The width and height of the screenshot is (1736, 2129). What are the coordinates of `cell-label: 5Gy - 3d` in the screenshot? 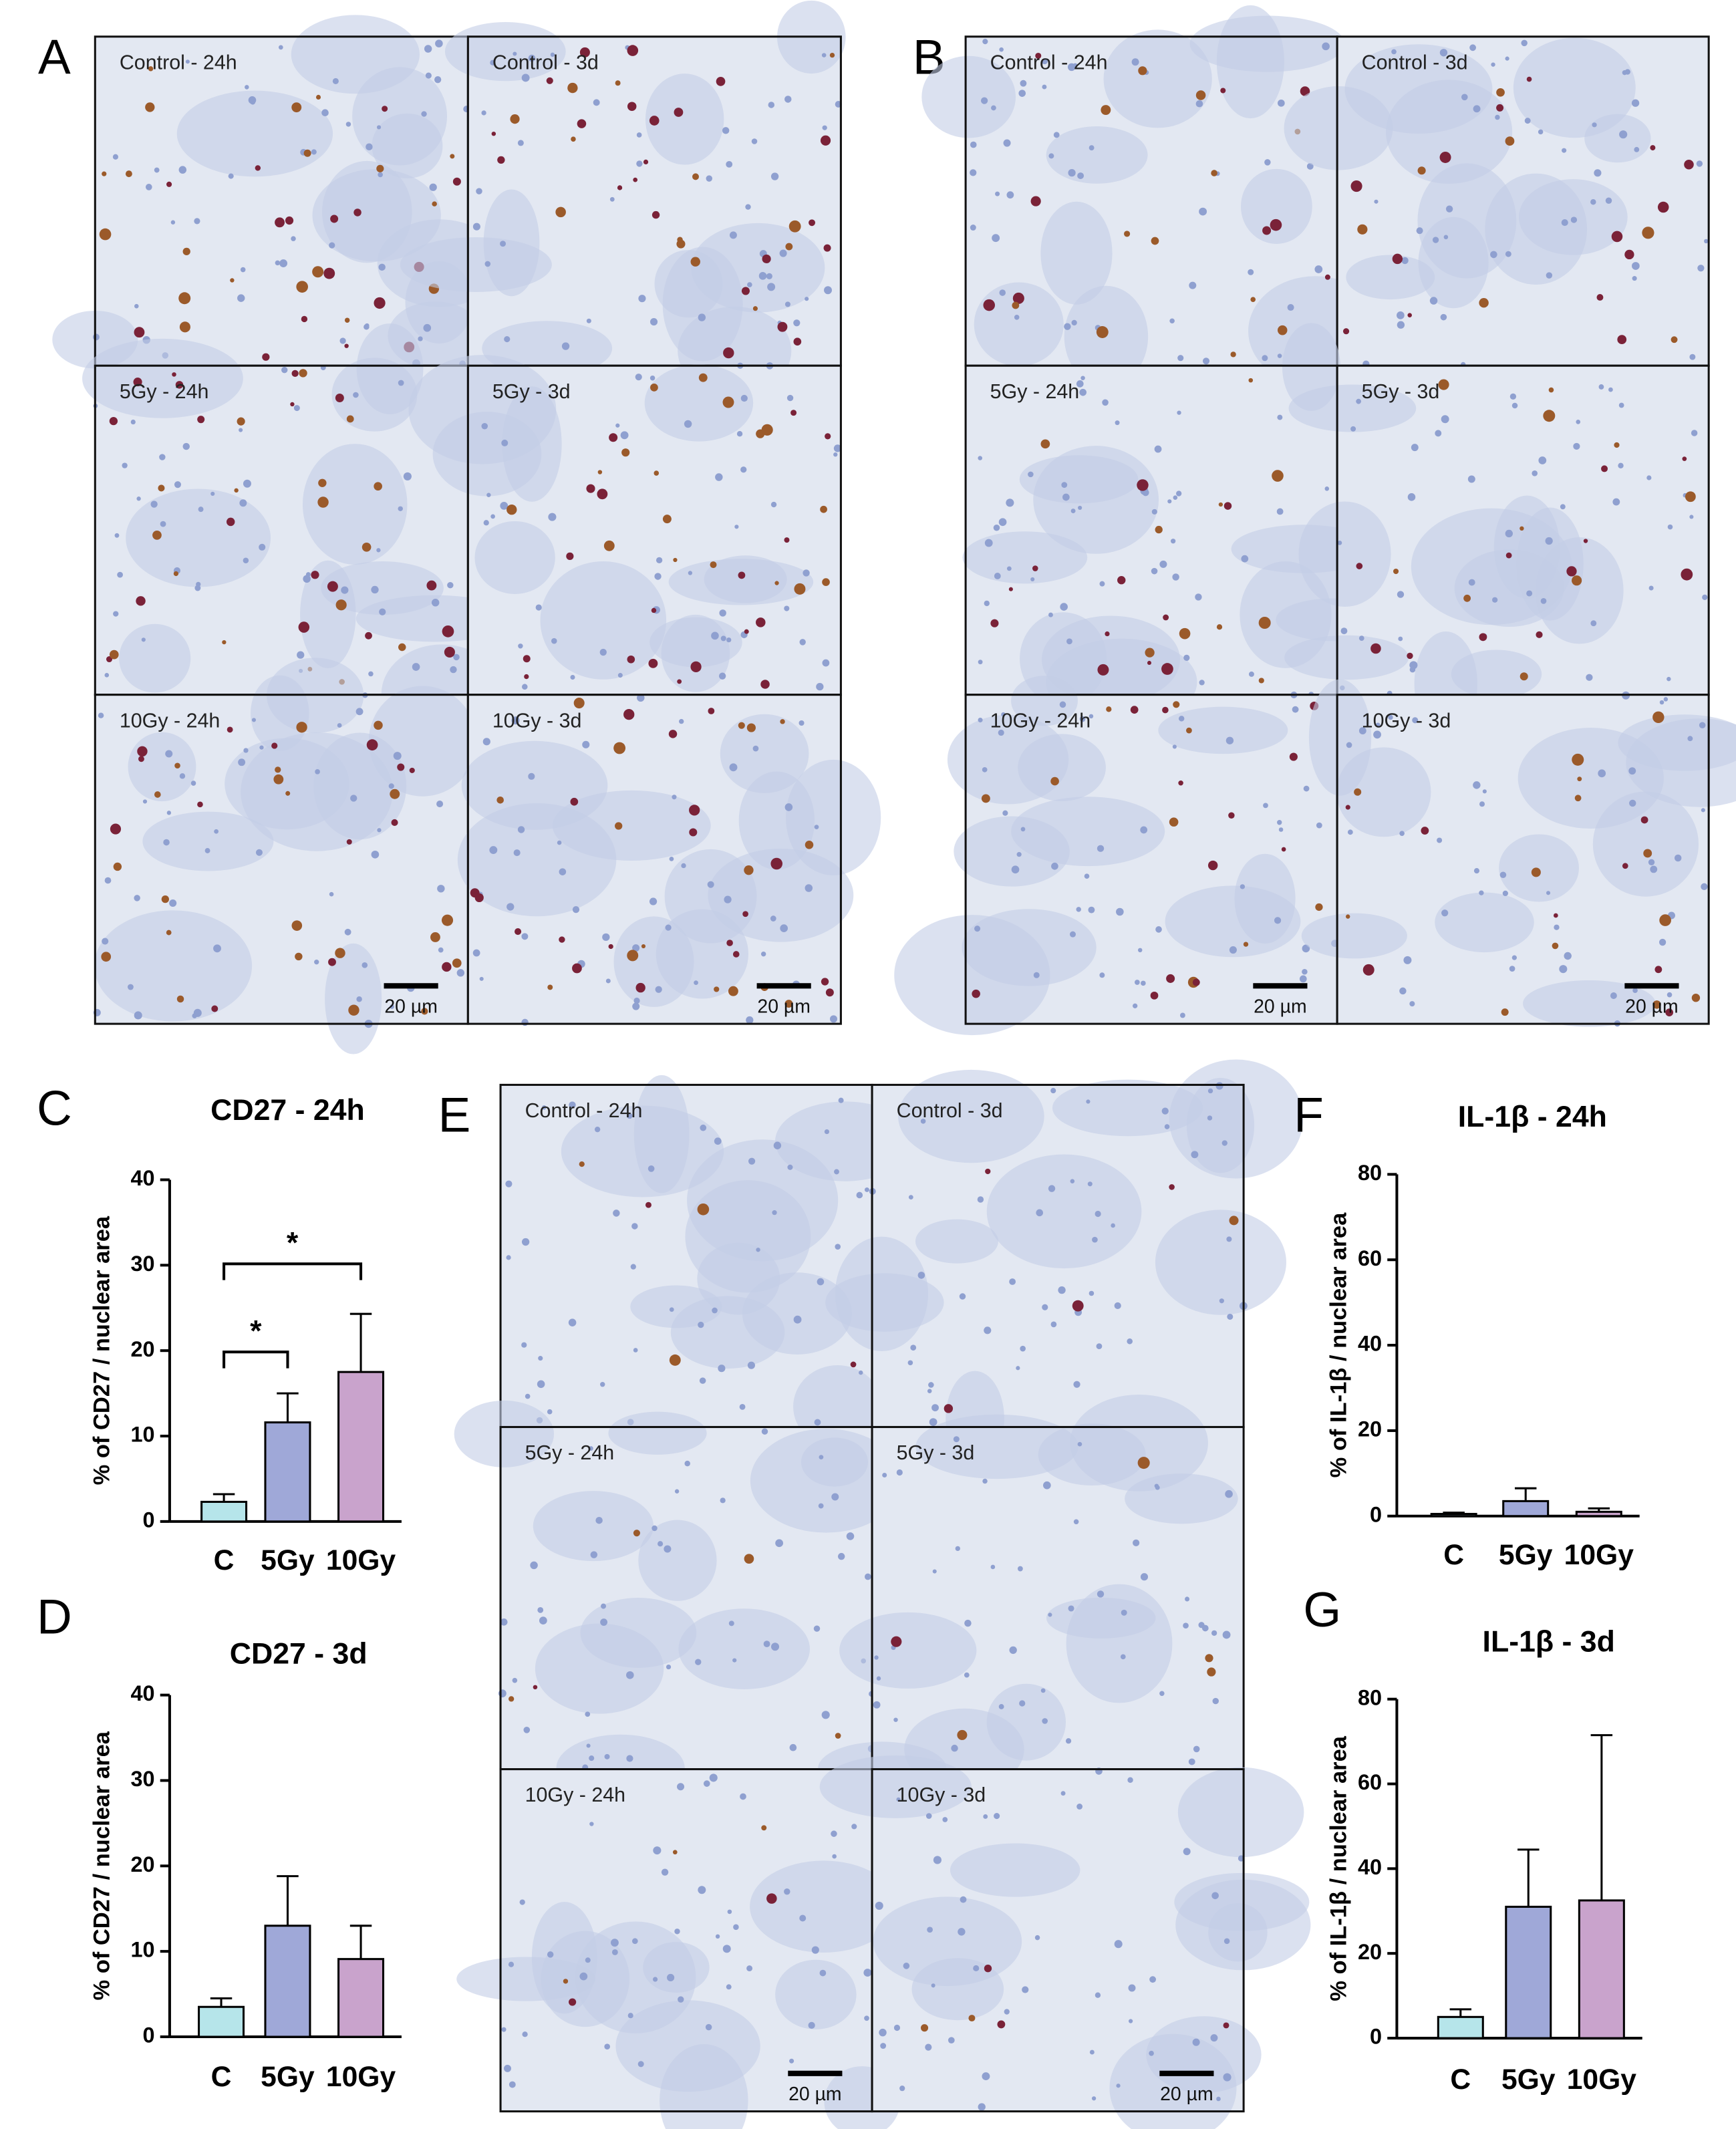 It's located at (936, 1452).